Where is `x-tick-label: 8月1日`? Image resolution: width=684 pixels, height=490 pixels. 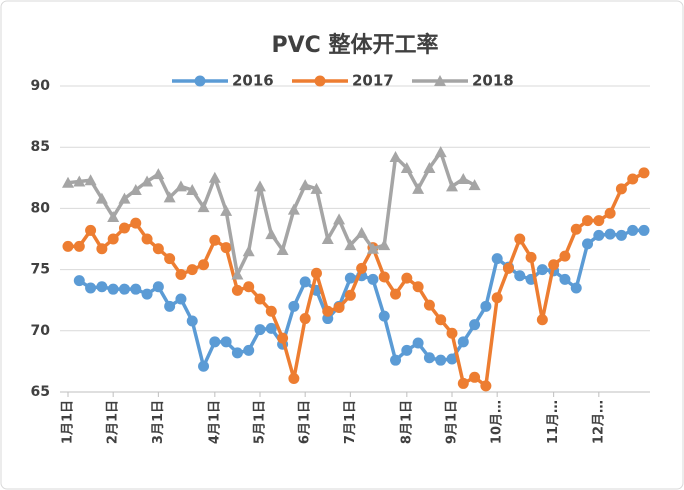 x-tick-label: 8月1日 is located at coordinates (406, 422).